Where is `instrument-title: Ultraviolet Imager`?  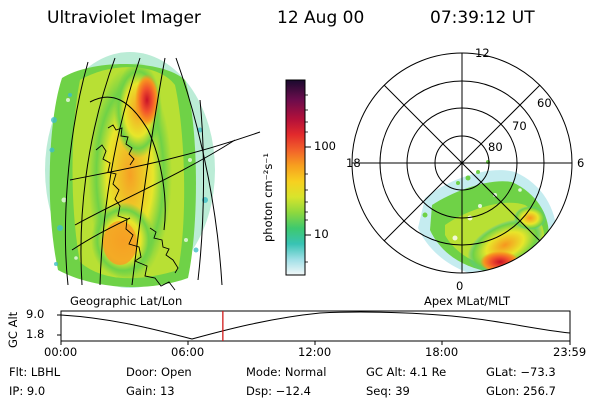
instrument-title: Ultraviolet Imager is located at coordinates (124, 18).